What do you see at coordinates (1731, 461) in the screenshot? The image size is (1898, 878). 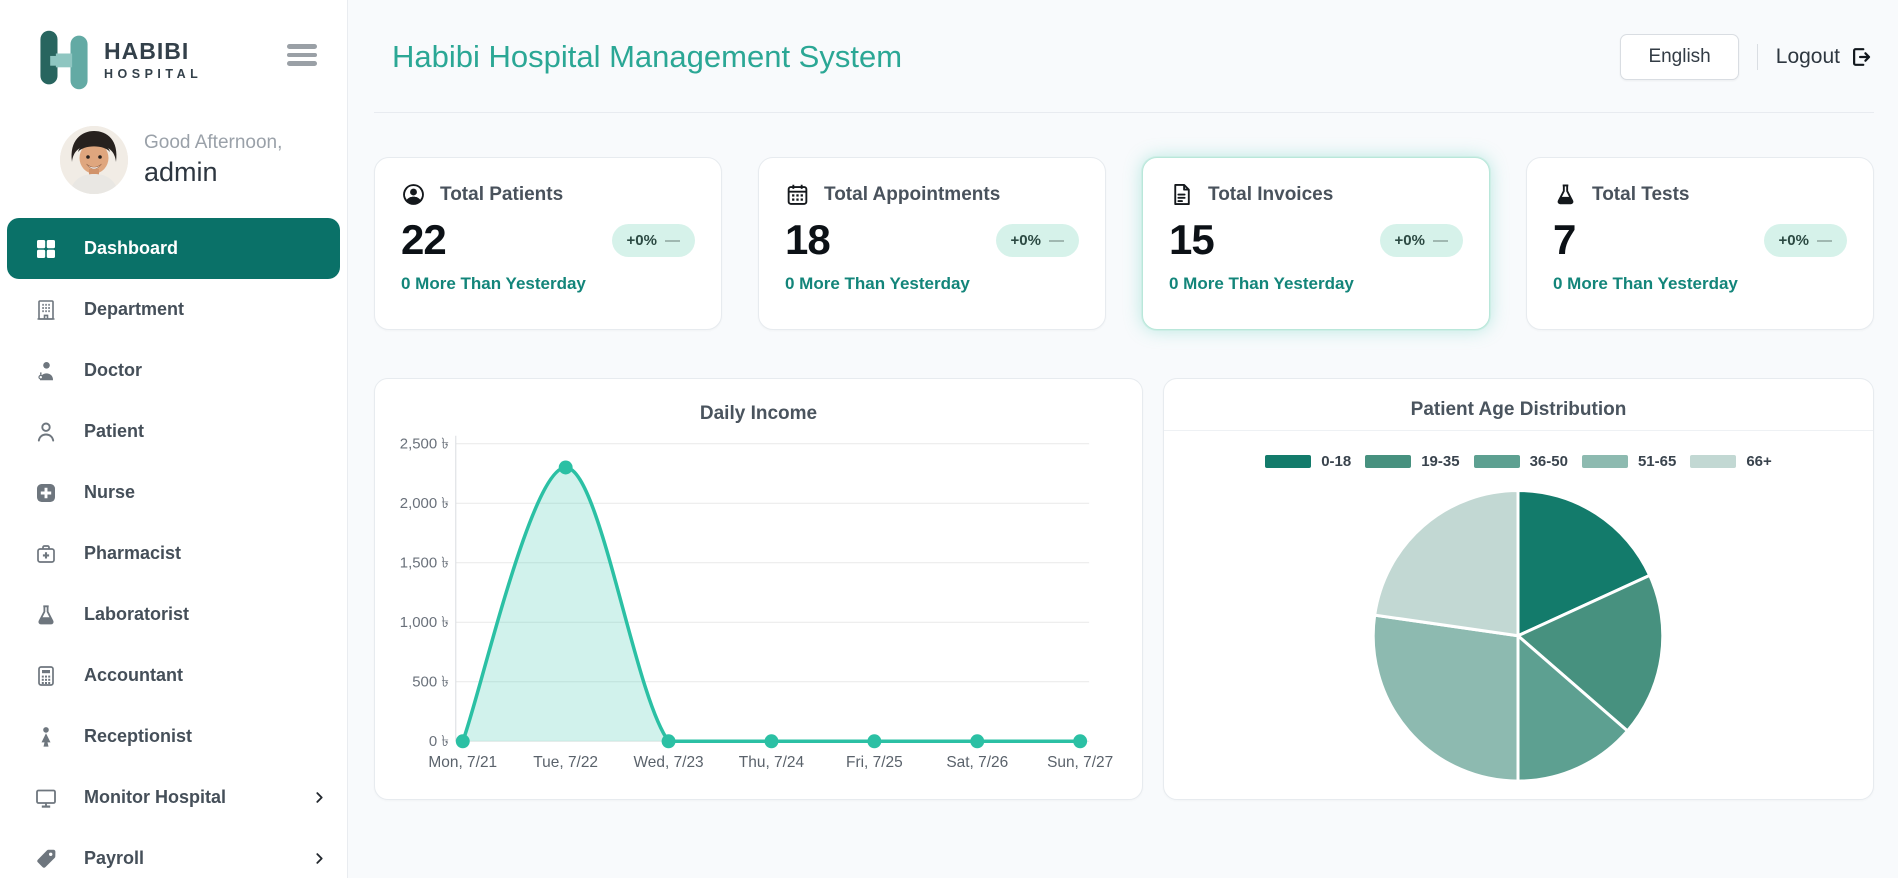 I see `legend-item-66: 66+` at bounding box center [1731, 461].